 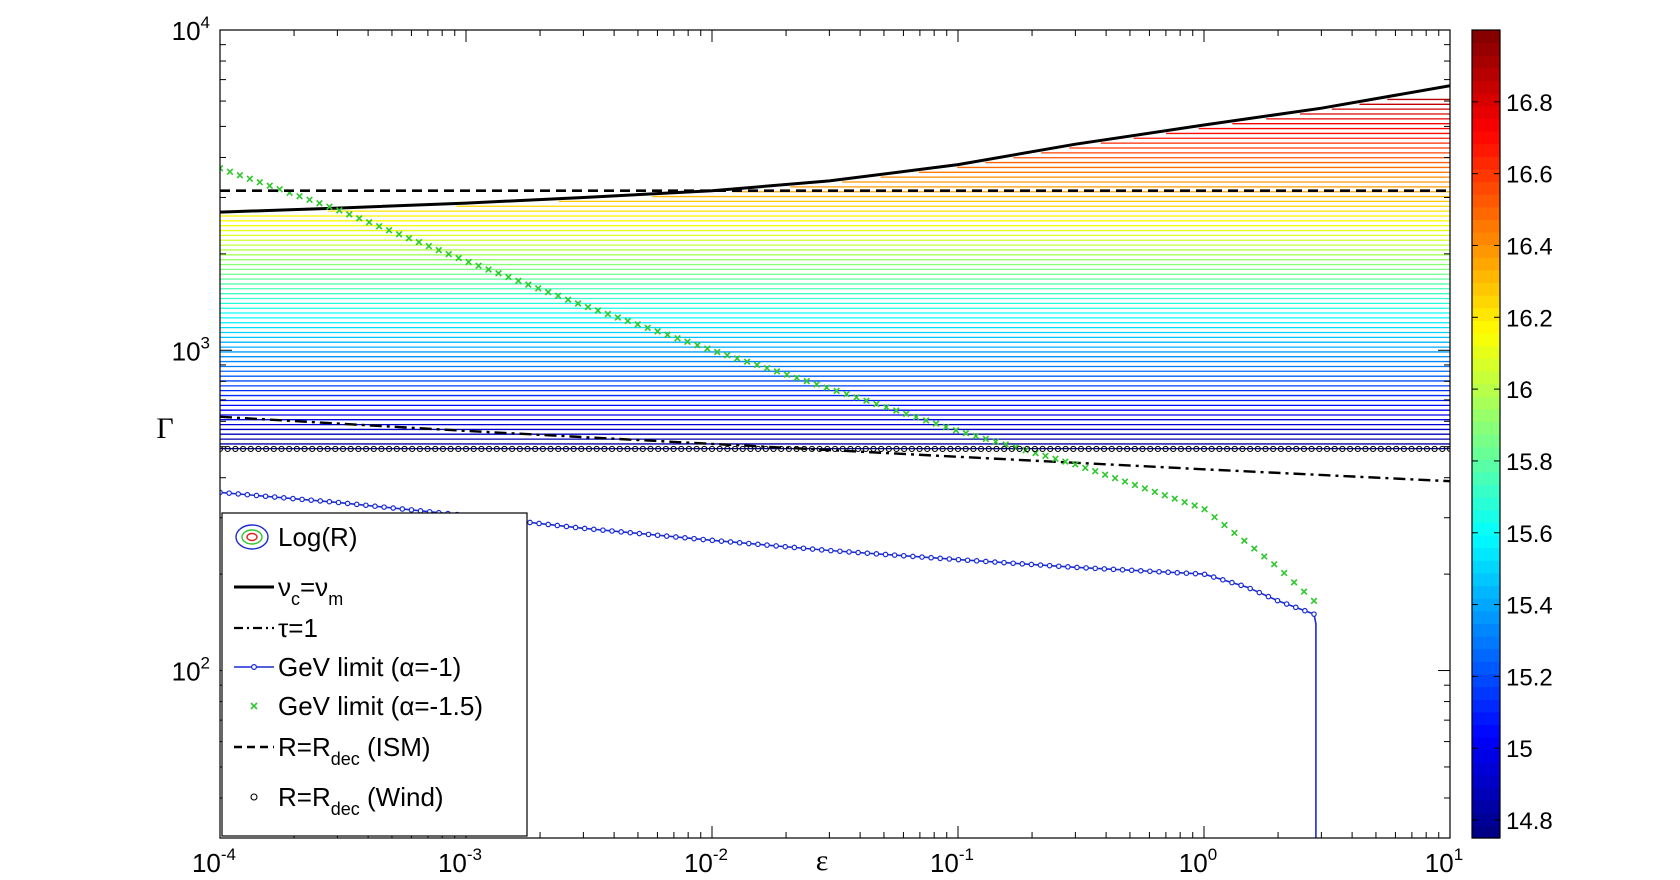 I want to click on colorbar-tick-label: 16.8, so click(x=1529, y=103).